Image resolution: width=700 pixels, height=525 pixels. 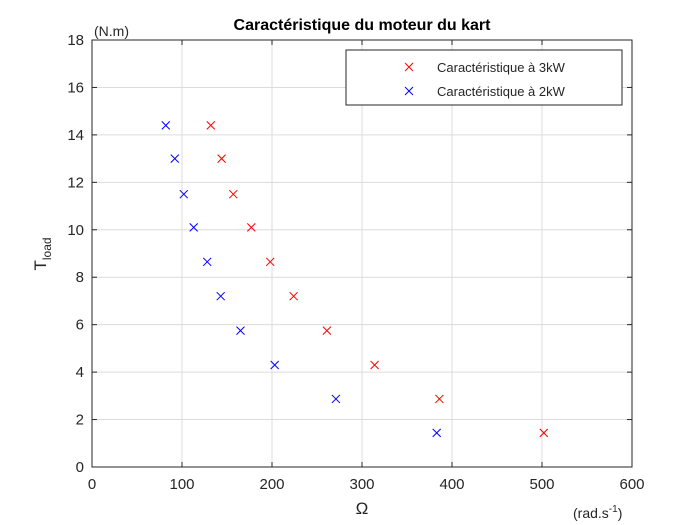 I want to click on legend-label-series-1: Caractéristique à 3kW, so click(x=501, y=67).